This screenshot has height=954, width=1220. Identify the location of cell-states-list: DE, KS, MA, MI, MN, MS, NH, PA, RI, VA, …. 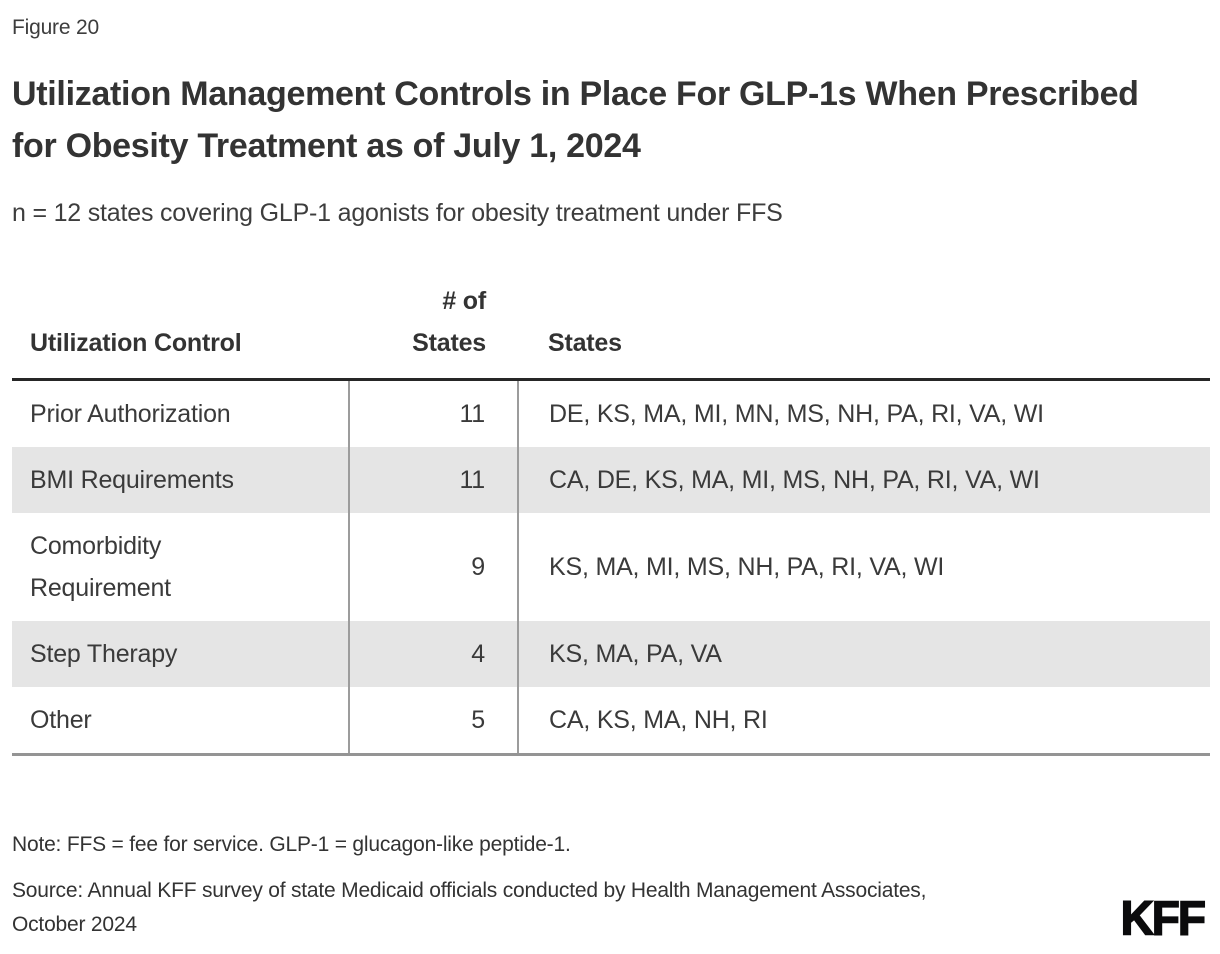
(796, 414).